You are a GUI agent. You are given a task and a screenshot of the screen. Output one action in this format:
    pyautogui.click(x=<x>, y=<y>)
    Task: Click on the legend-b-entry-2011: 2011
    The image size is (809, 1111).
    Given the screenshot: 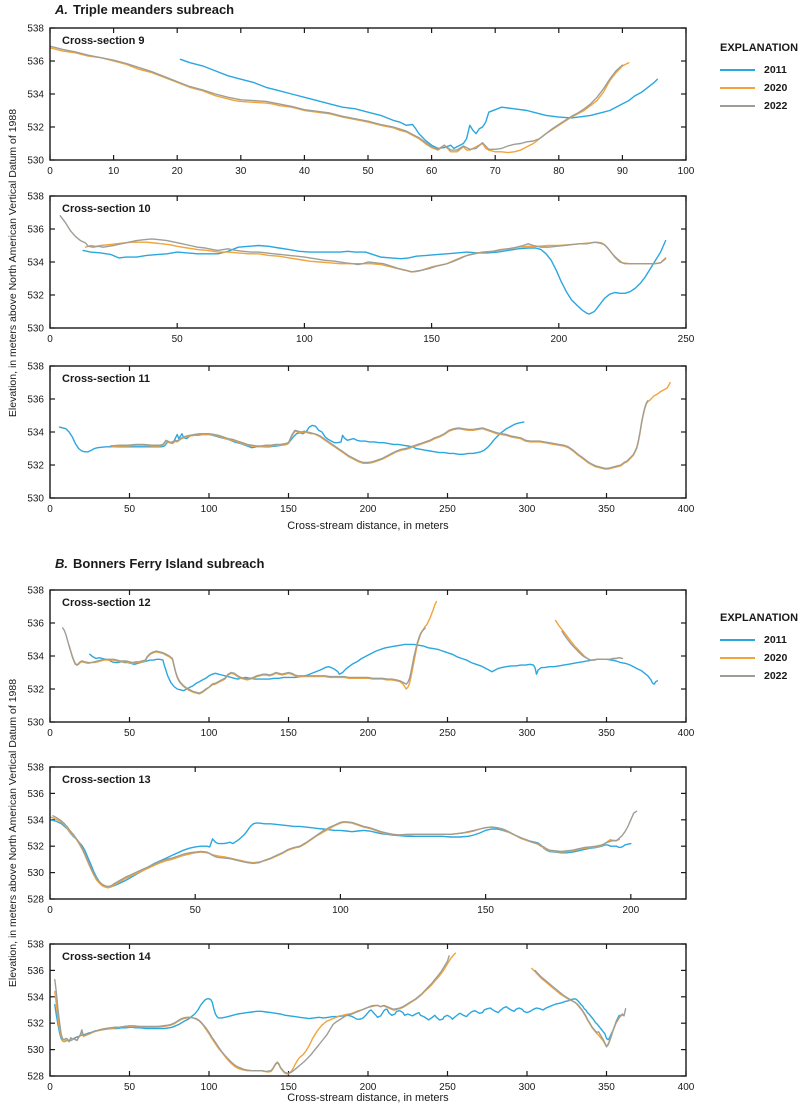 What is the action you would take?
    pyautogui.click(x=764, y=640)
    